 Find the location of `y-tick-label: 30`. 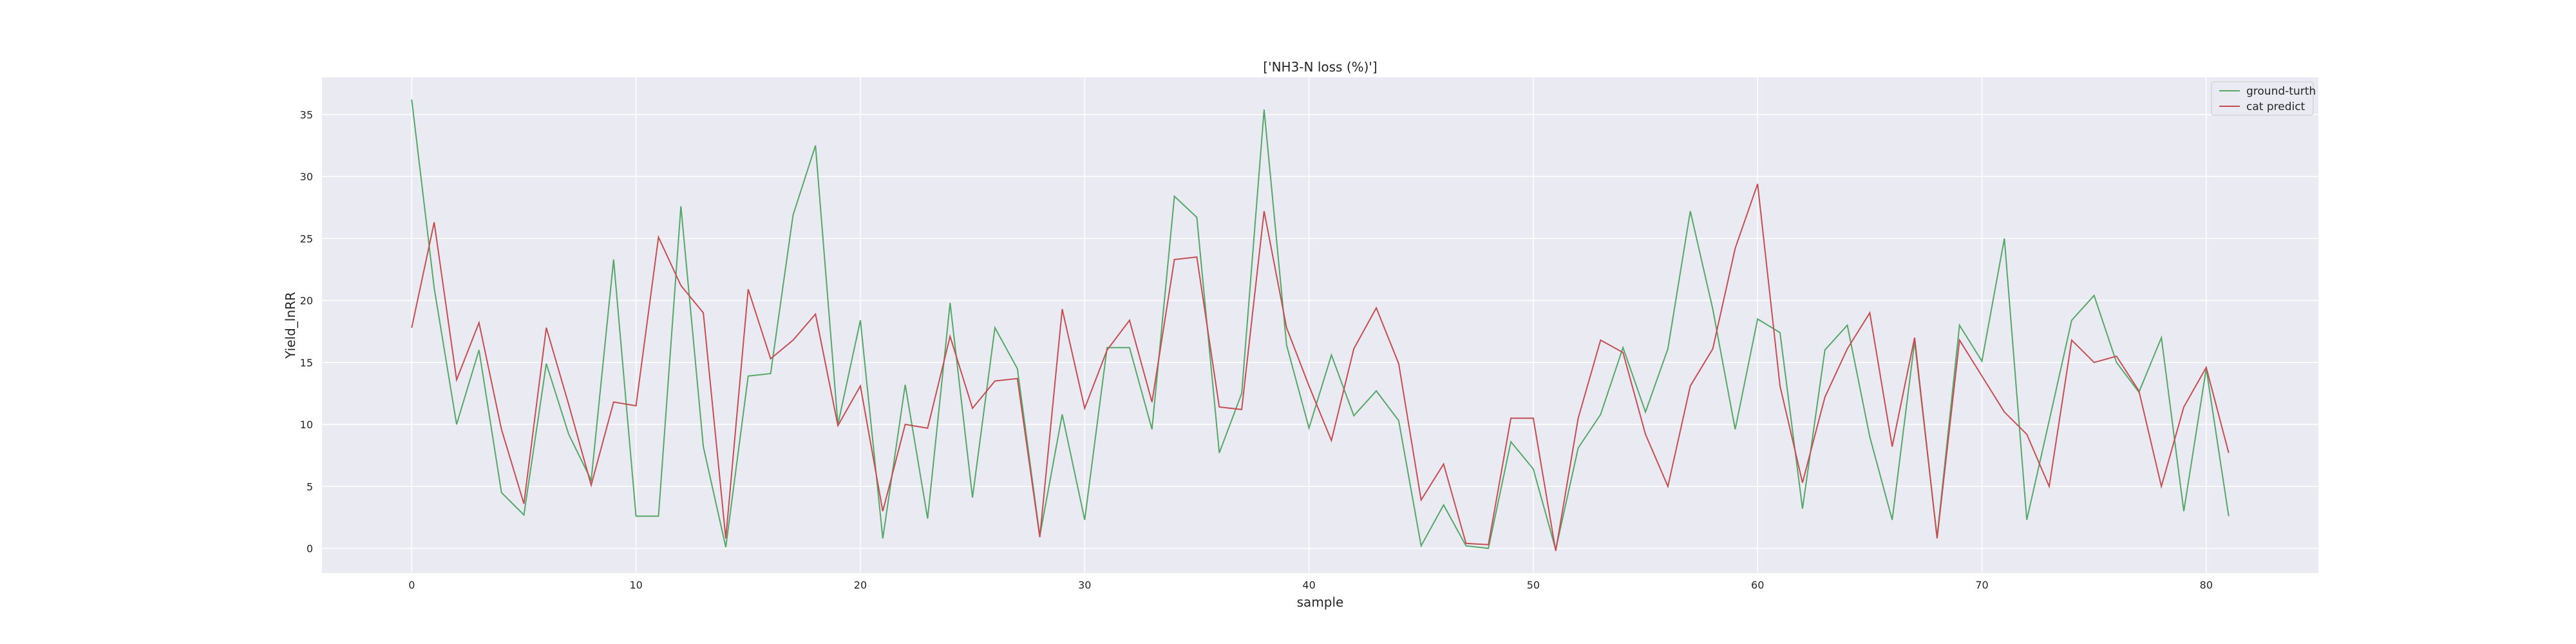

y-tick-label: 30 is located at coordinates (306, 177).